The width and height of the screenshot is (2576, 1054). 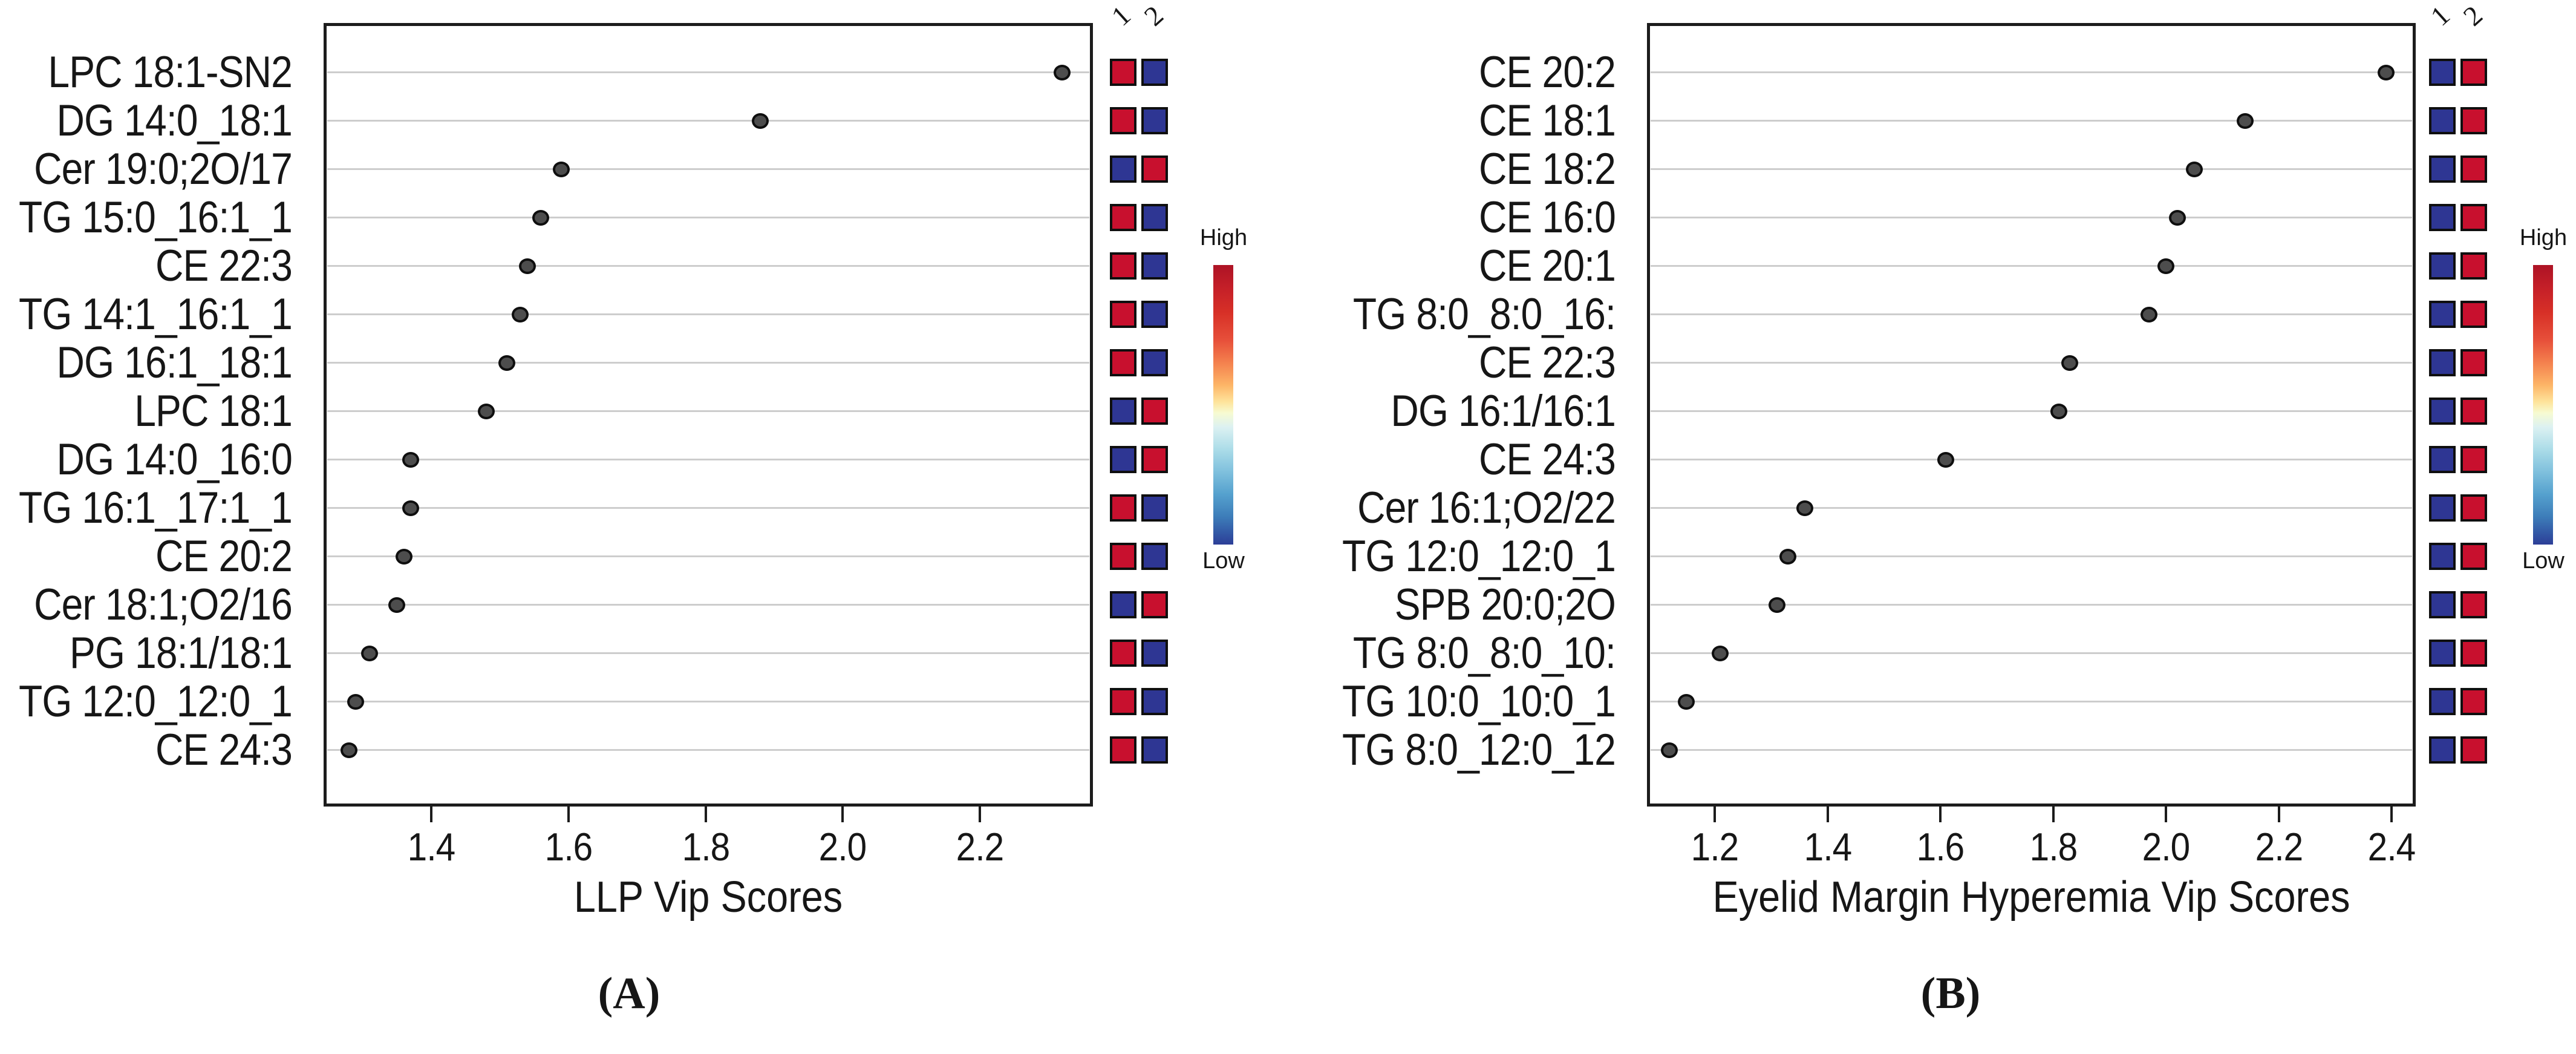 I want to click on y-axis-label: CE 20:2, so click(x=1547, y=72).